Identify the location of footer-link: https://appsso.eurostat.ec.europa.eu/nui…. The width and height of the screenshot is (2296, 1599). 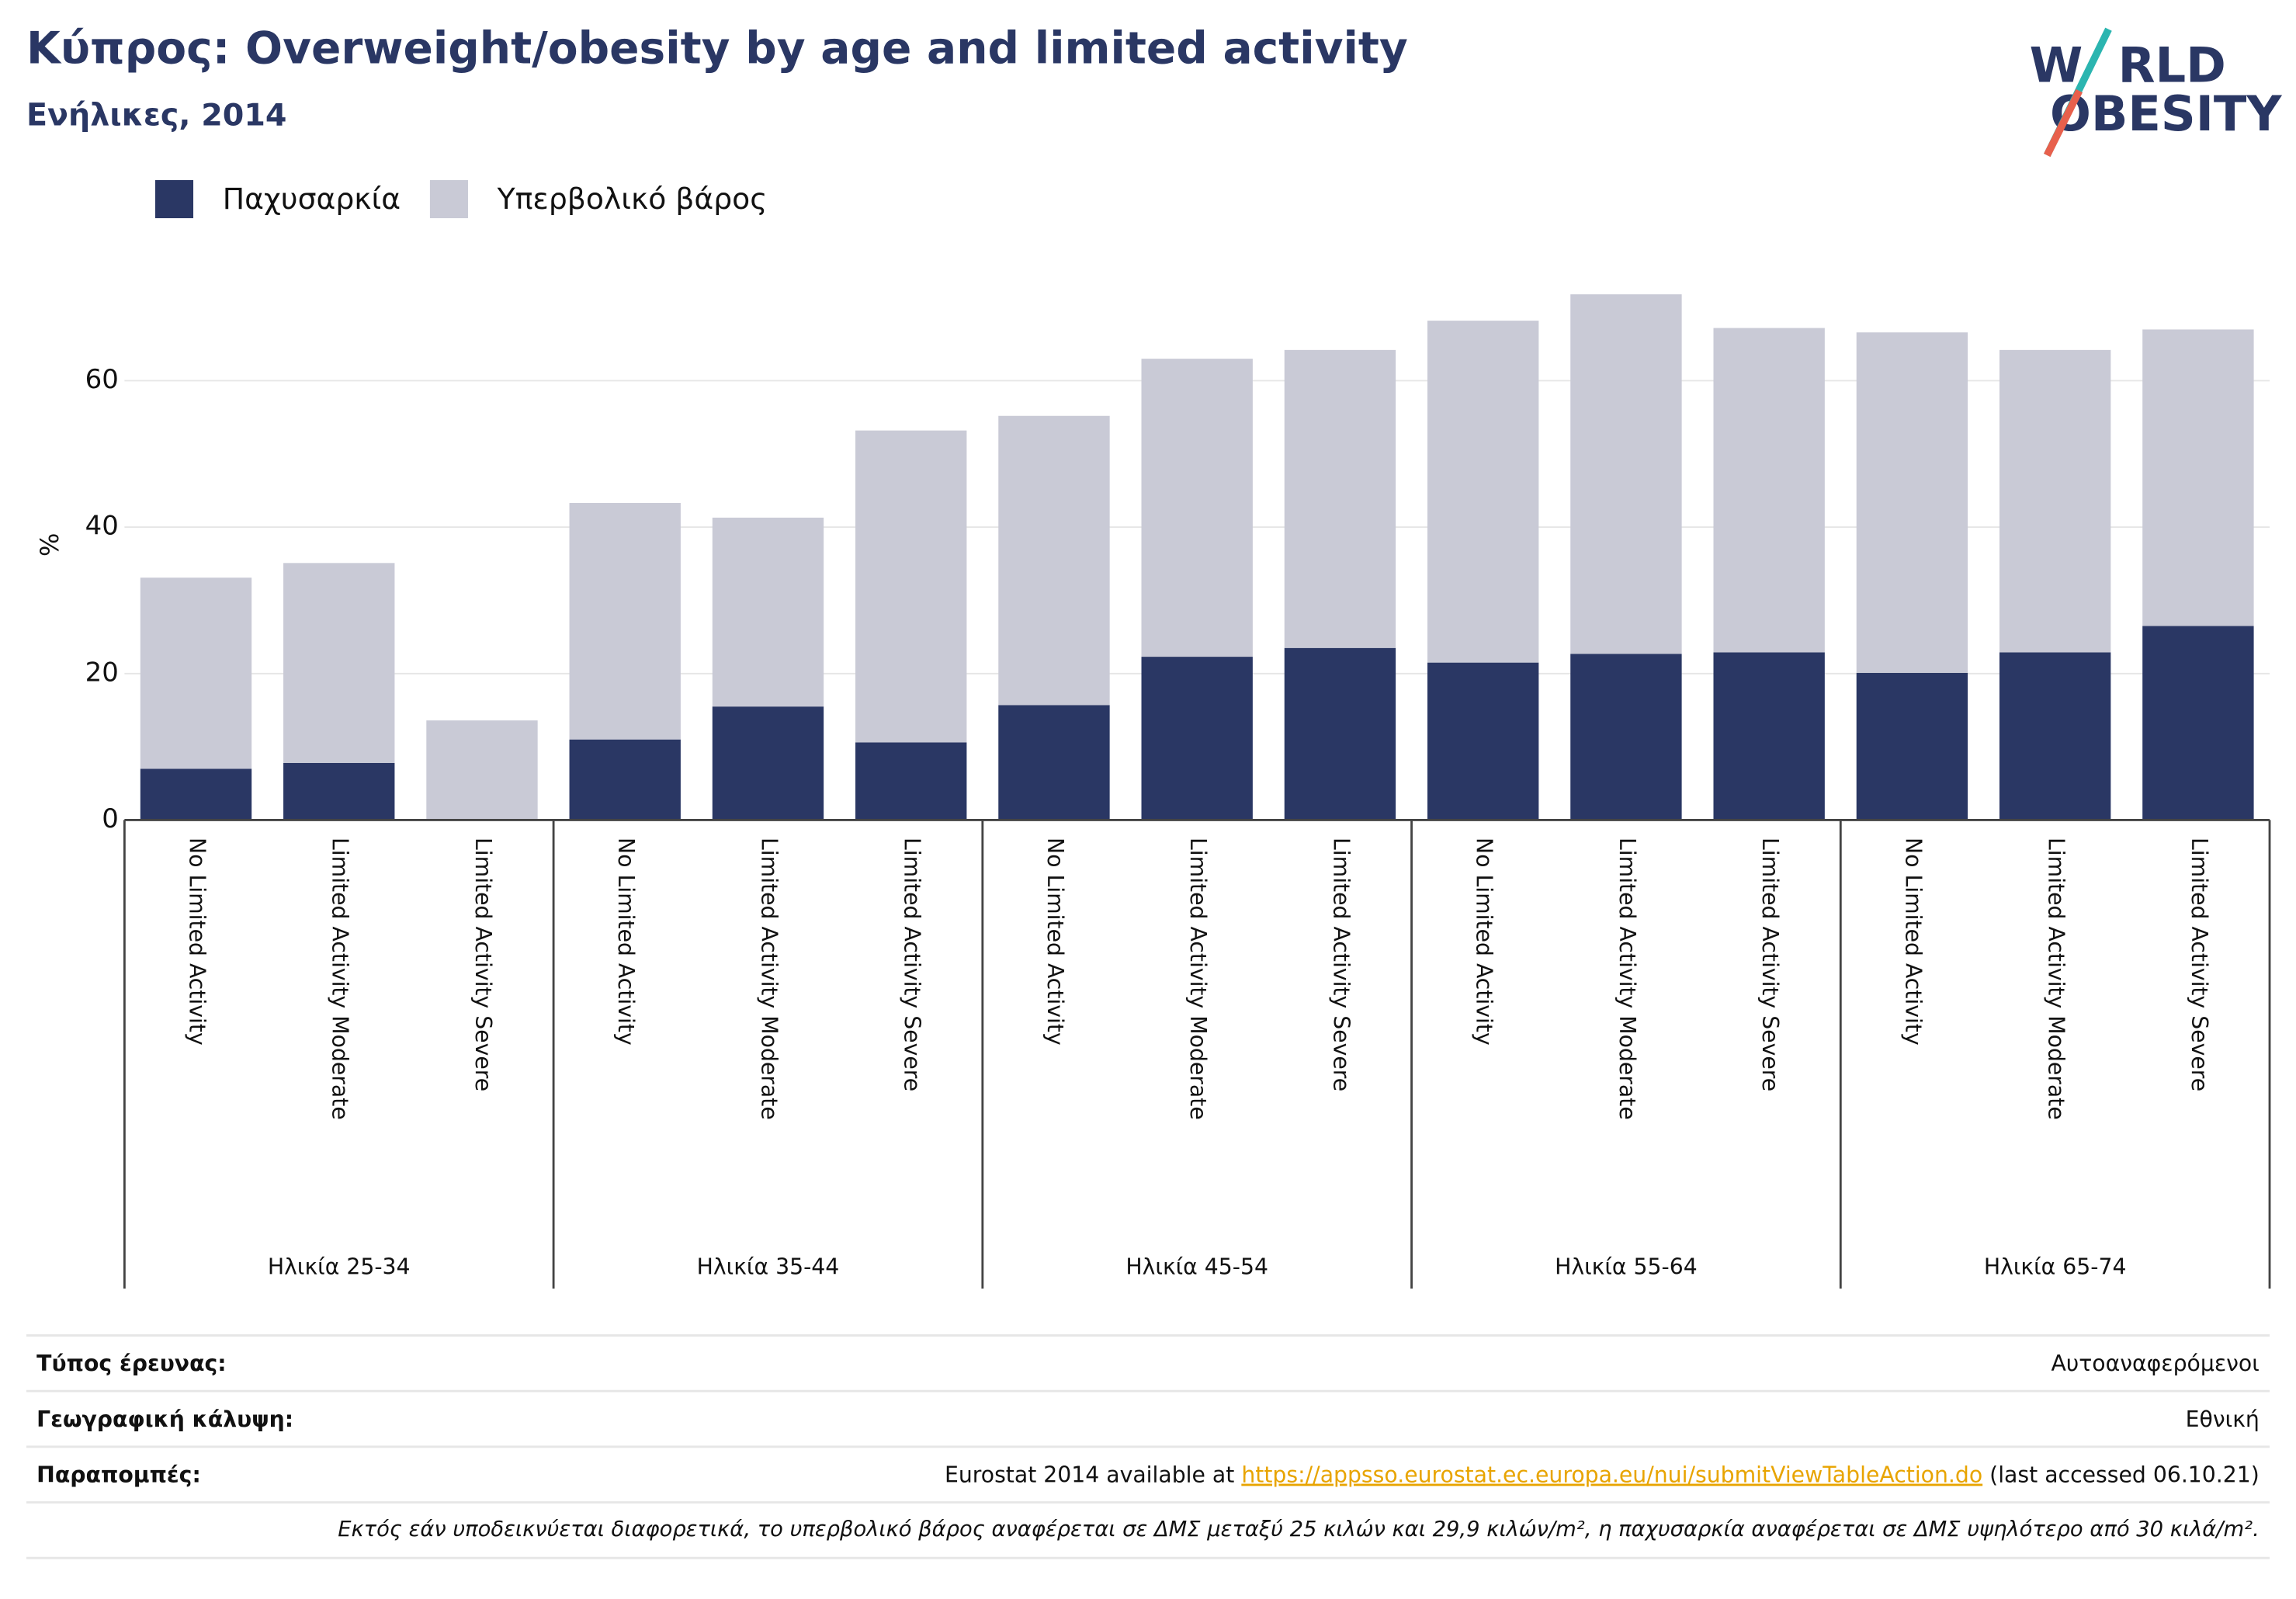
(1611, 1475).